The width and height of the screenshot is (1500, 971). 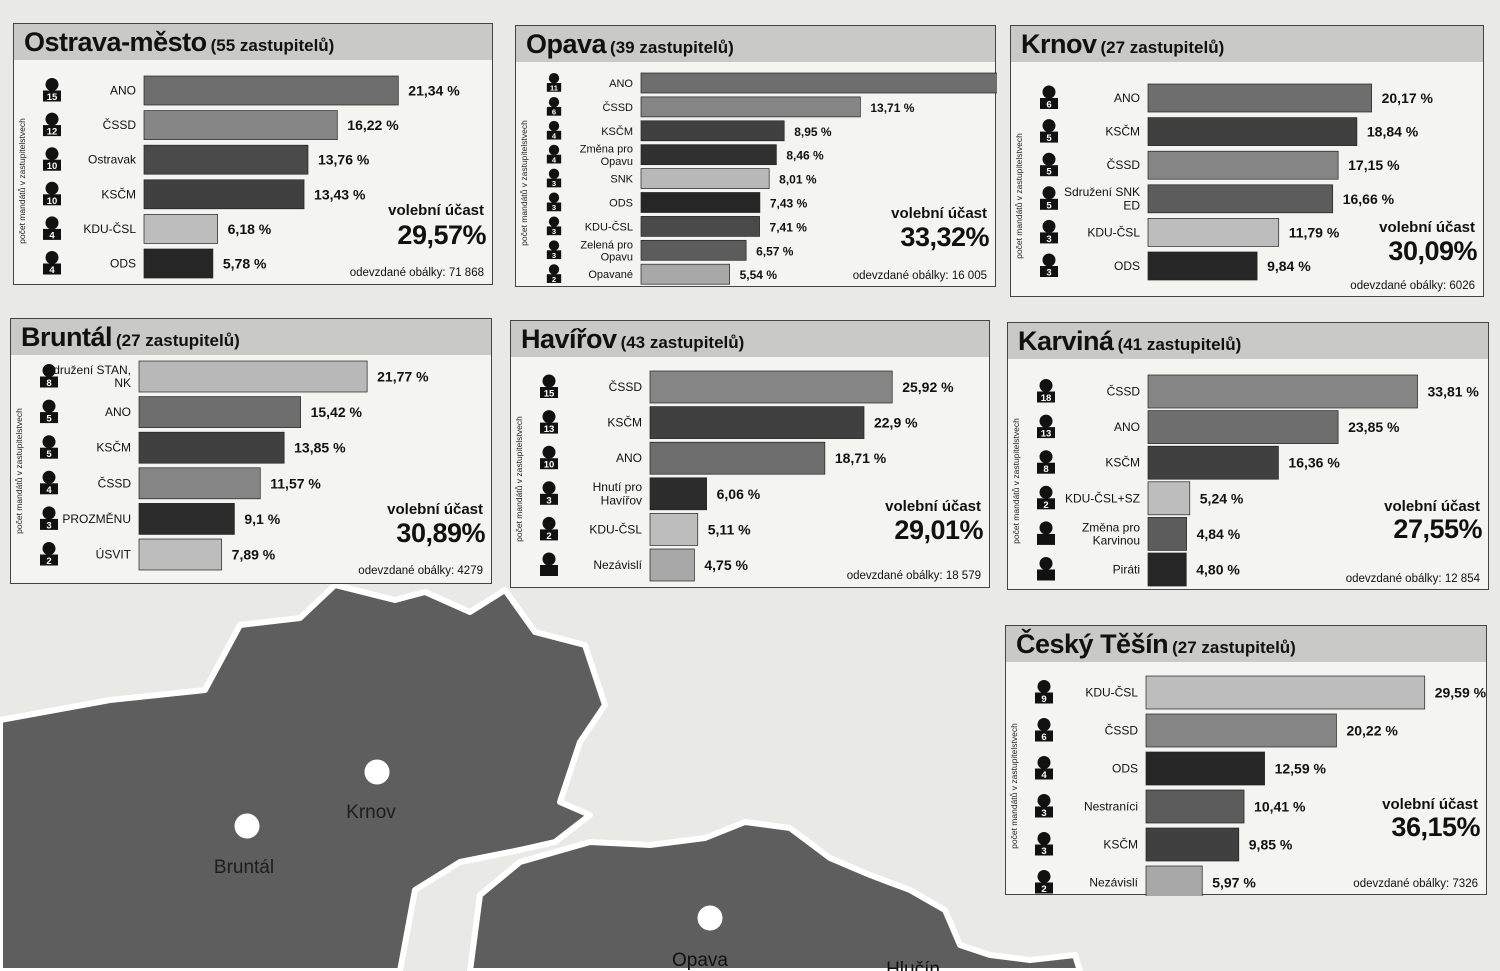 What do you see at coordinates (1126, 570) in the screenshot?
I see `party-label: Piráti` at bounding box center [1126, 570].